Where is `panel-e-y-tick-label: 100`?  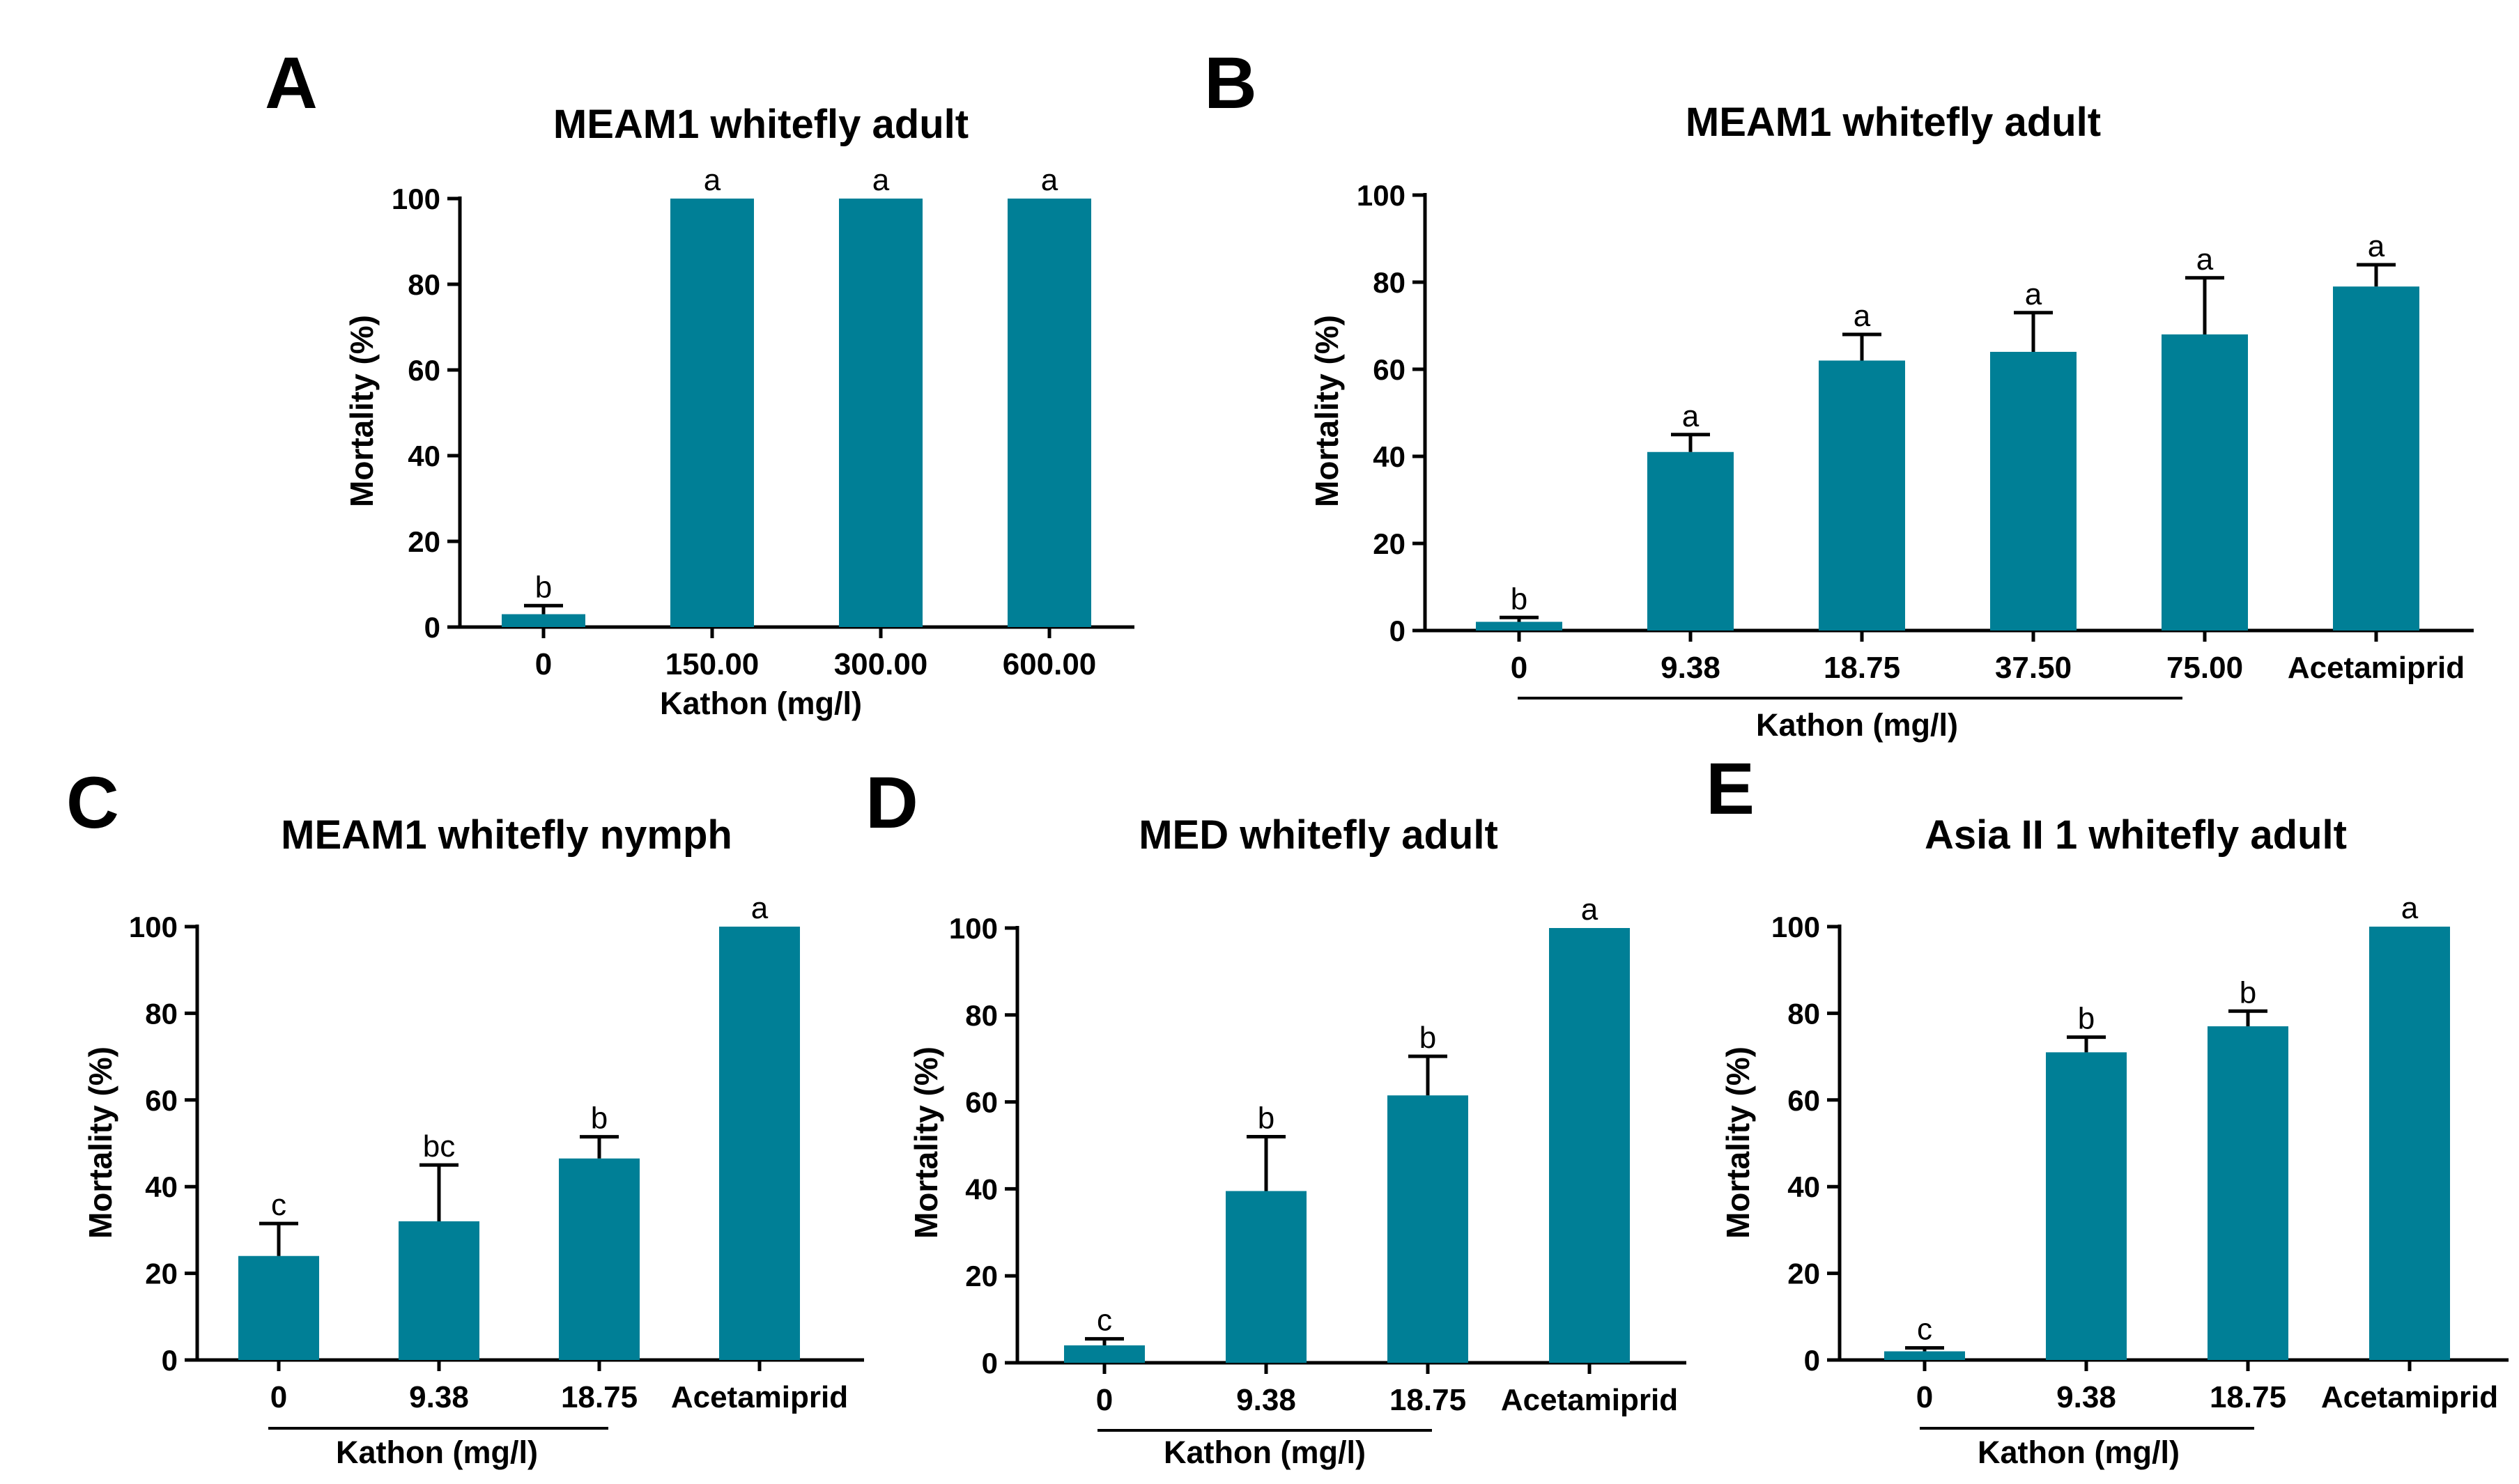 panel-e-y-tick-label: 100 is located at coordinates (1795, 927).